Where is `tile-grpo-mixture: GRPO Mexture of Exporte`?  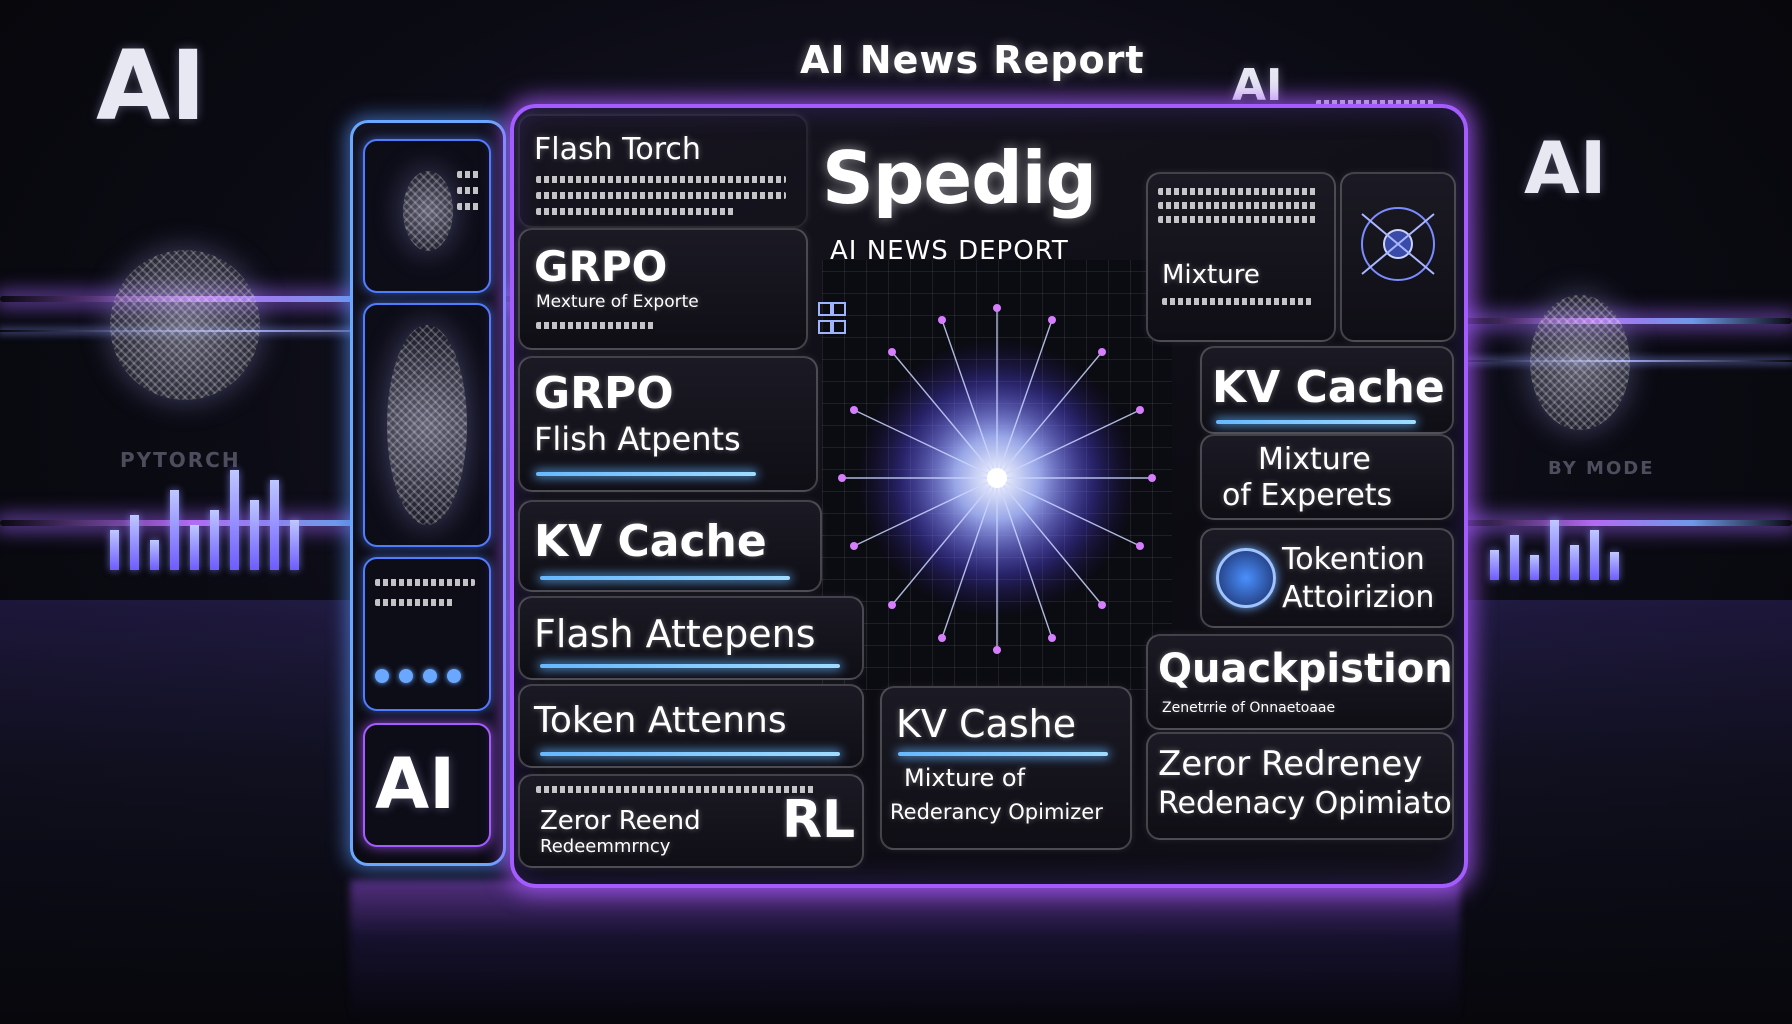 tile-grpo-mixture: GRPO Mexture of Exporte is located at coordinates (663, 289).